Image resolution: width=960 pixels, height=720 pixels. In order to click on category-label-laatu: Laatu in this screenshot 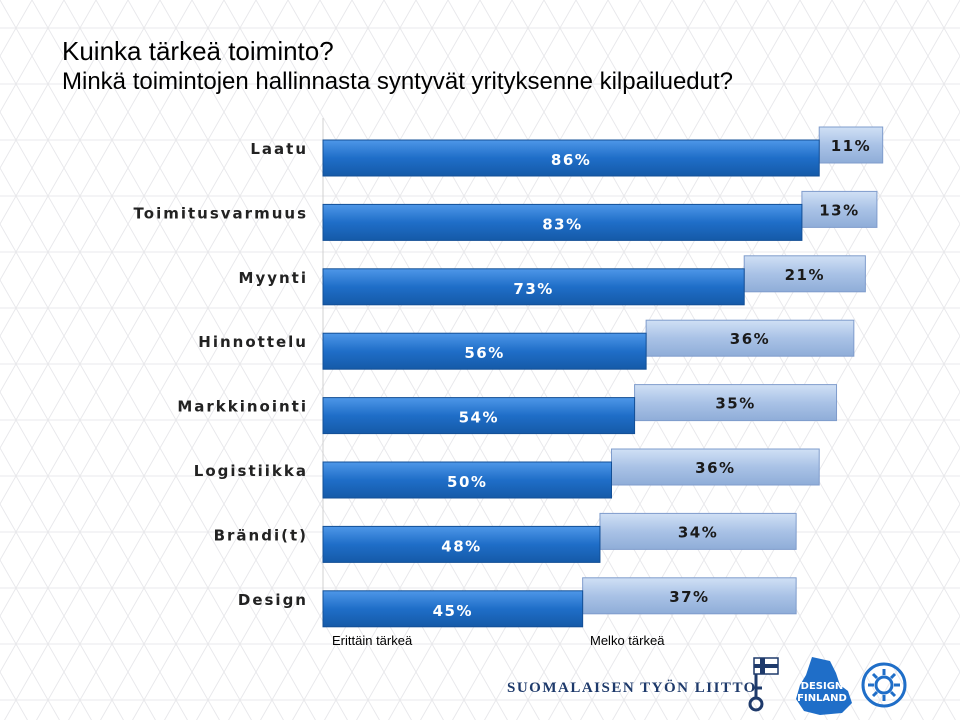, I will do `click(279, 149)`.